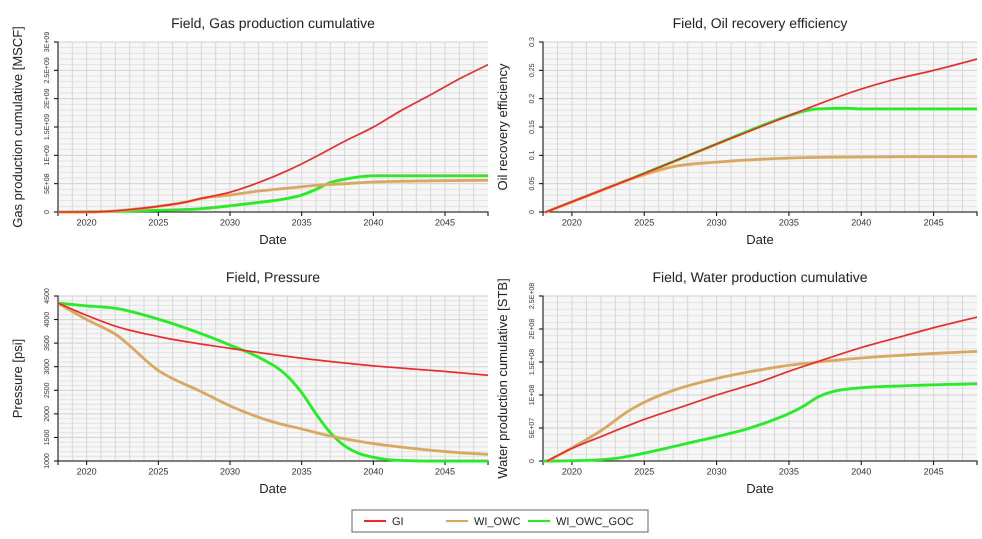  What do you see at coordinates (273, 277) in the screenshot?
I see `chart-title: Field, Pressure` at bounding box center [273, 277].